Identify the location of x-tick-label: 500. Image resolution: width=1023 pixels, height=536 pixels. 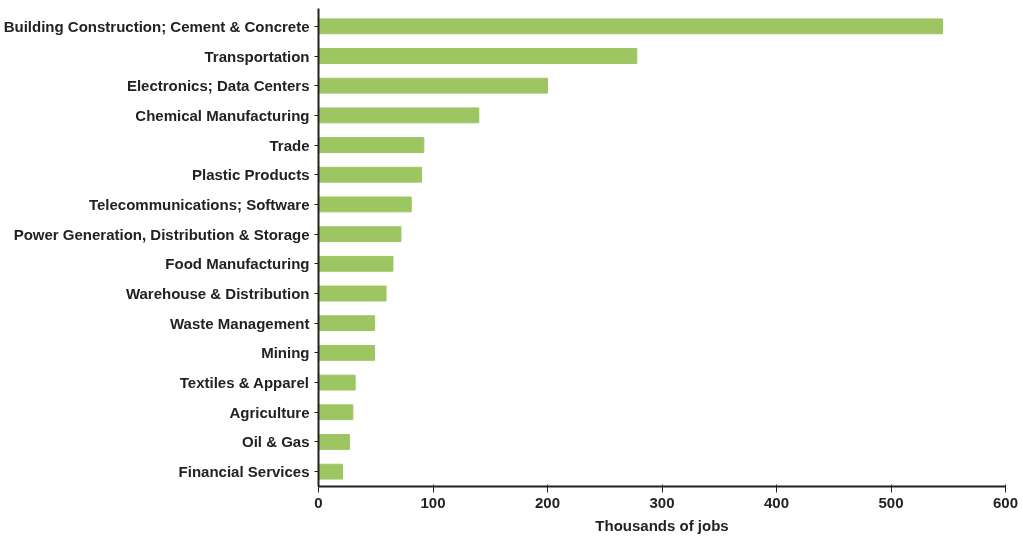
(891, 502).